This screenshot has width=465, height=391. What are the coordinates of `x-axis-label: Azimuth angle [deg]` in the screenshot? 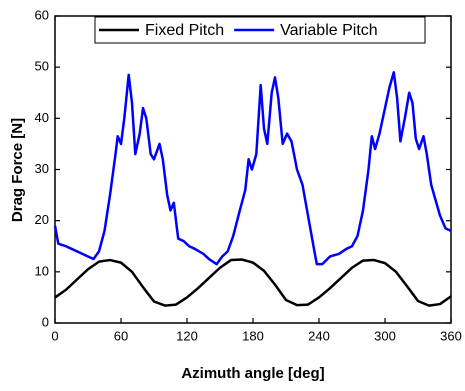 It's located at (252, 373).